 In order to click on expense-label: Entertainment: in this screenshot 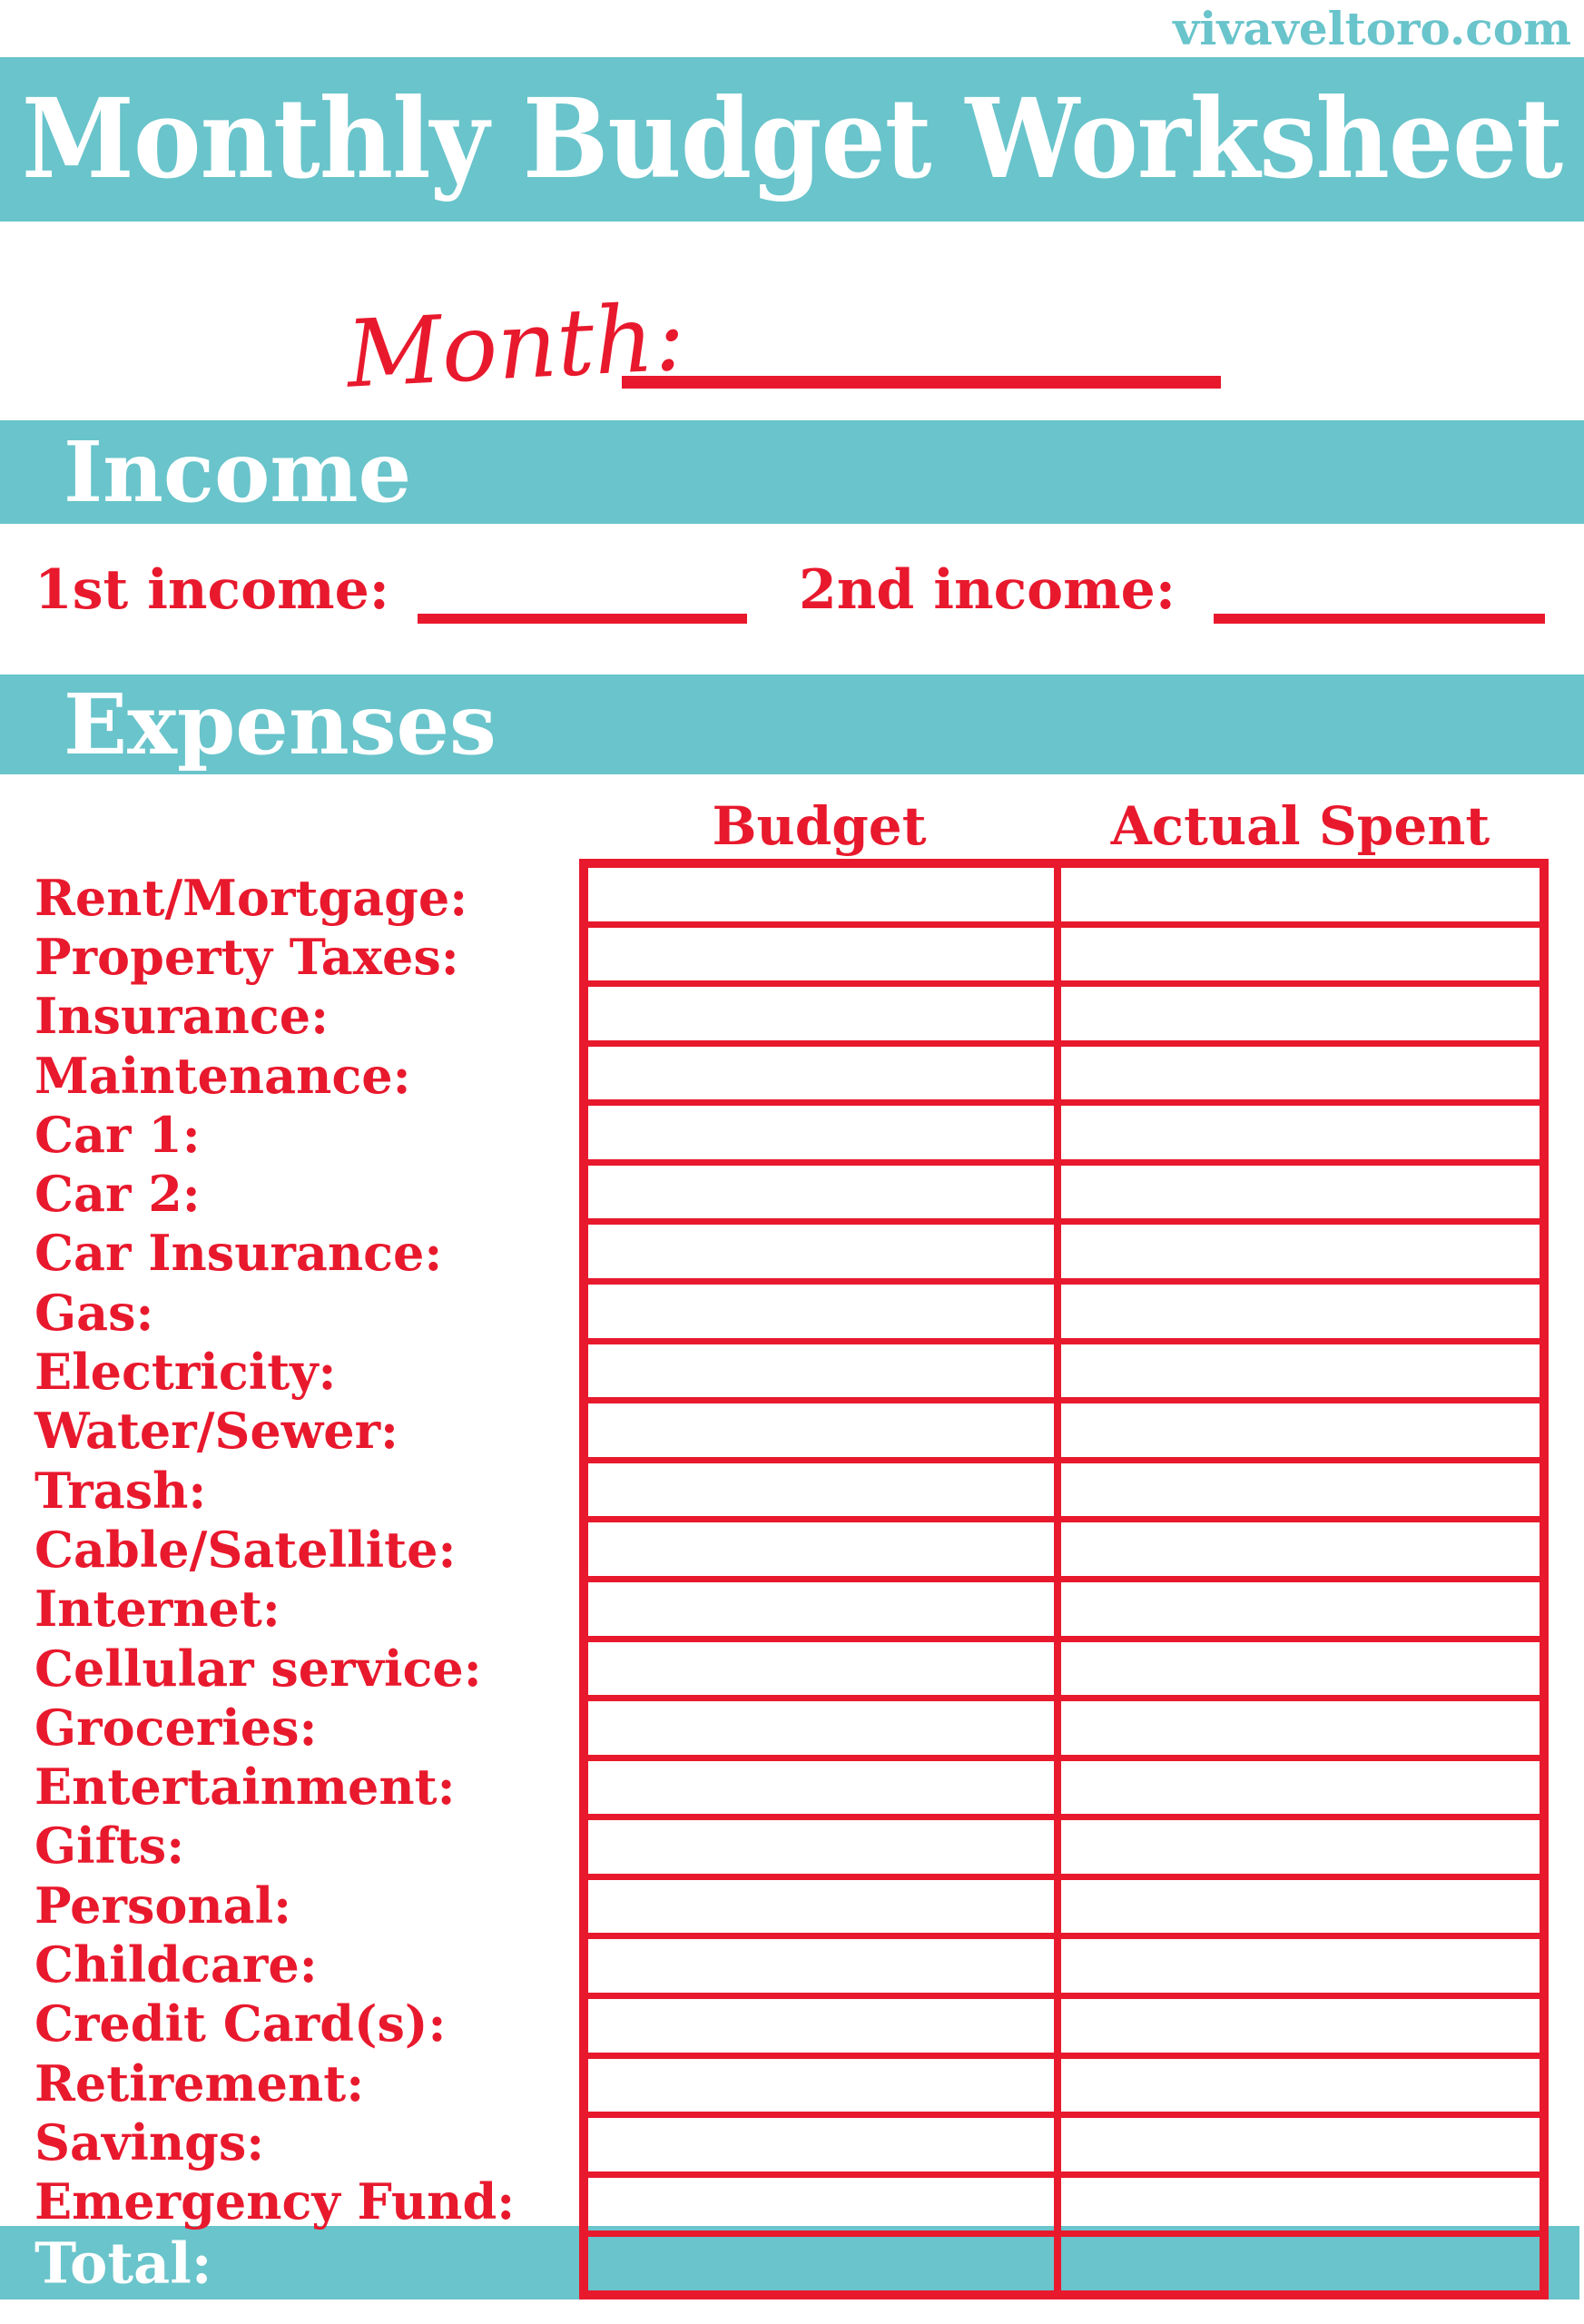, I will do `click(245, 1787)`.